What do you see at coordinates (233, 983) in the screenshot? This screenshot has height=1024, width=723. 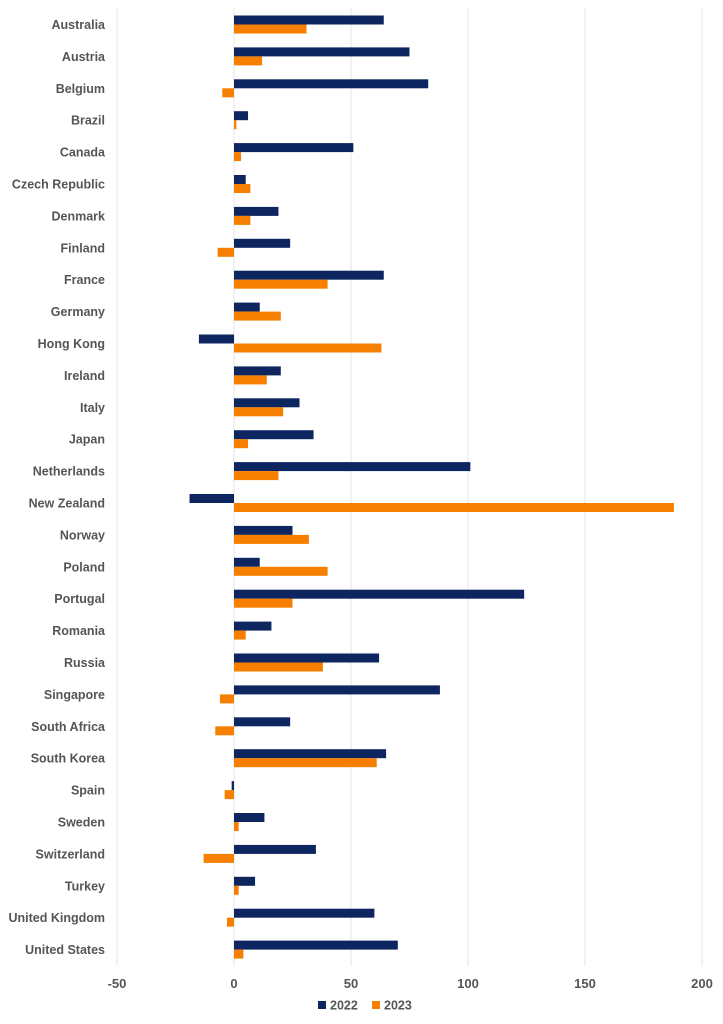 I see `x-tick-label-1: 0` at bounding box center [233, 983].